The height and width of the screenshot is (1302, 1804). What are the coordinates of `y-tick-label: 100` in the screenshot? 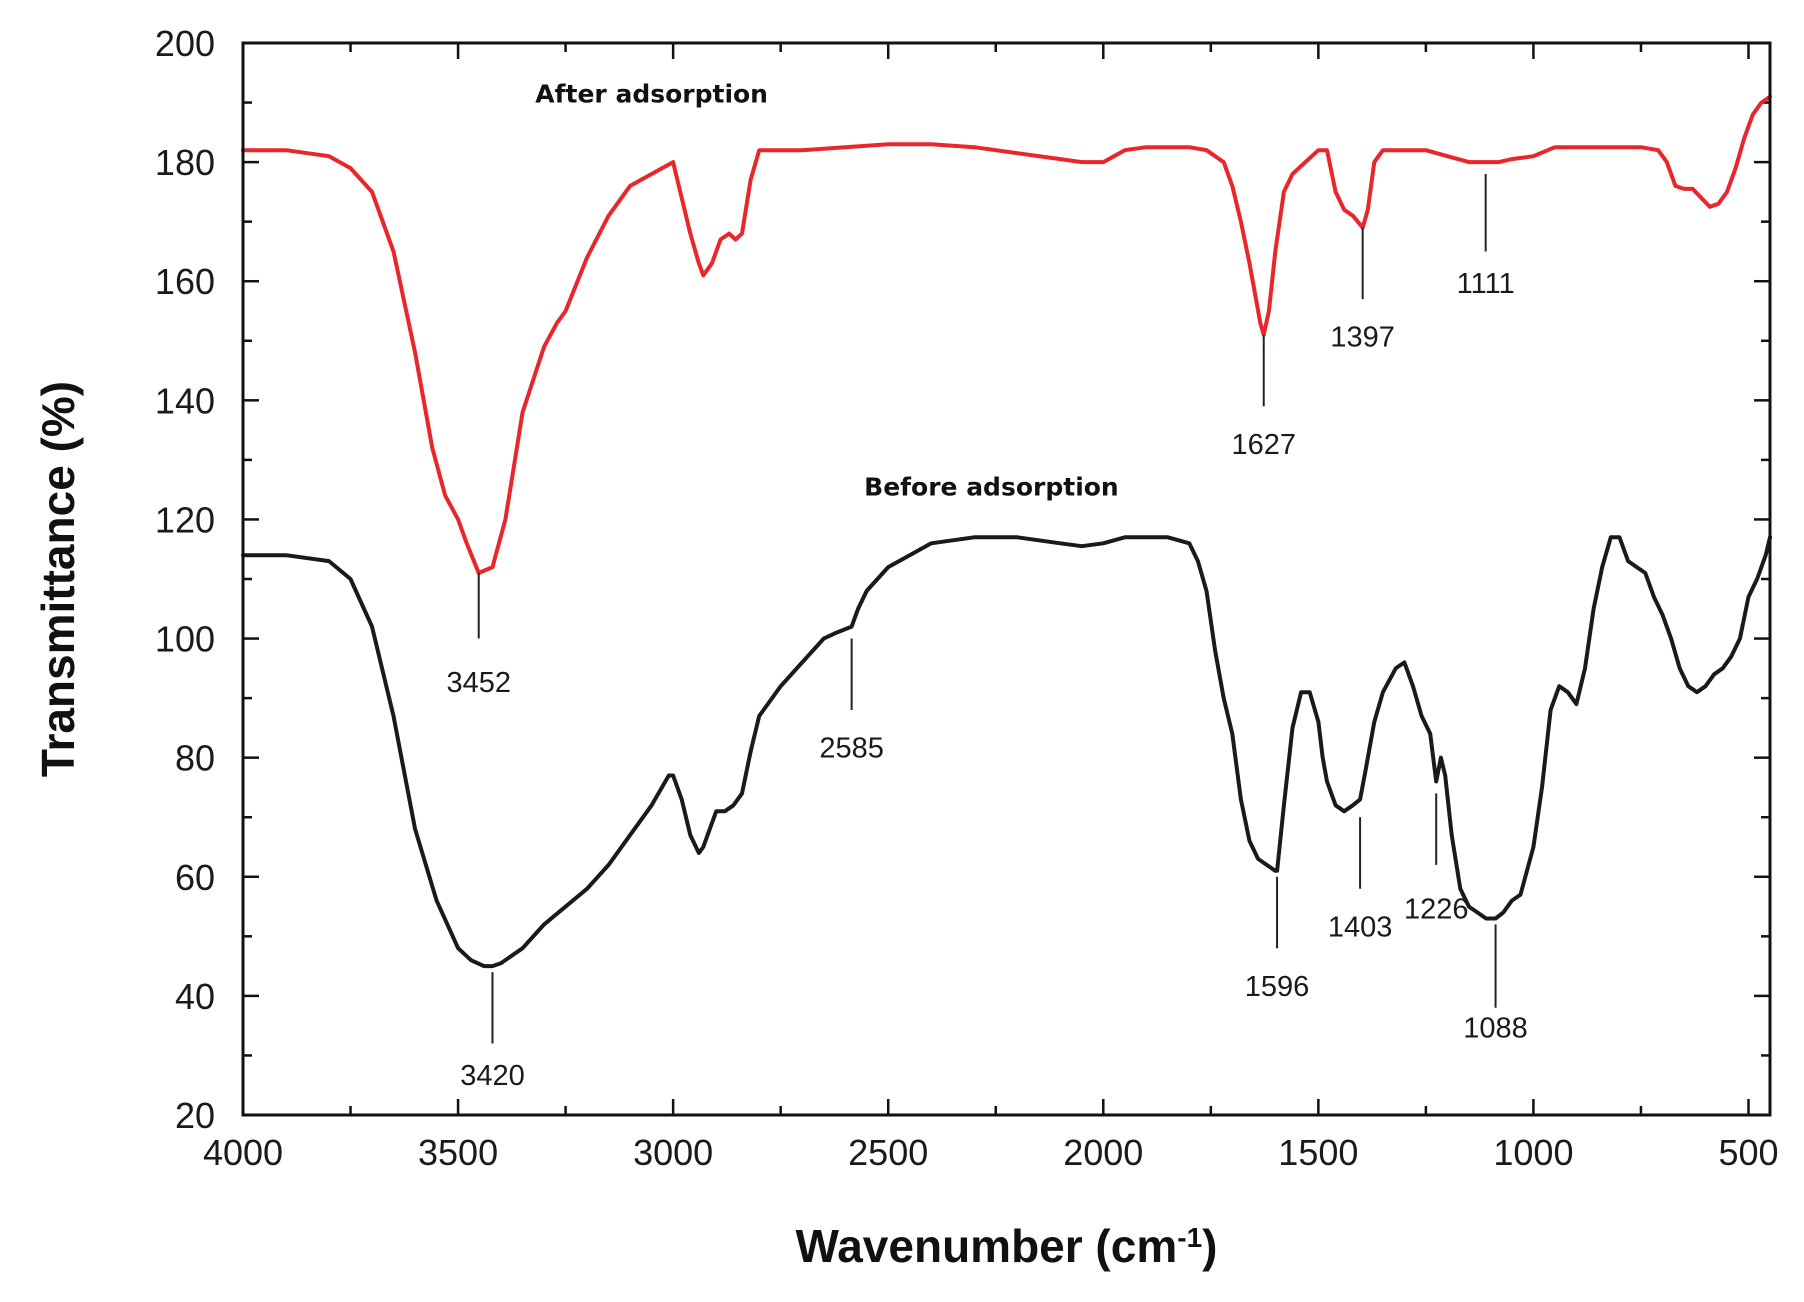 It's located at (185, 639).